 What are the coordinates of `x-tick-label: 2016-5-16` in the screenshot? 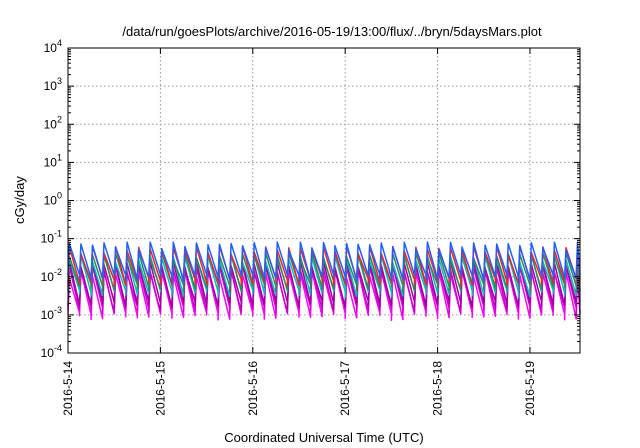 It's located at (253, 388).